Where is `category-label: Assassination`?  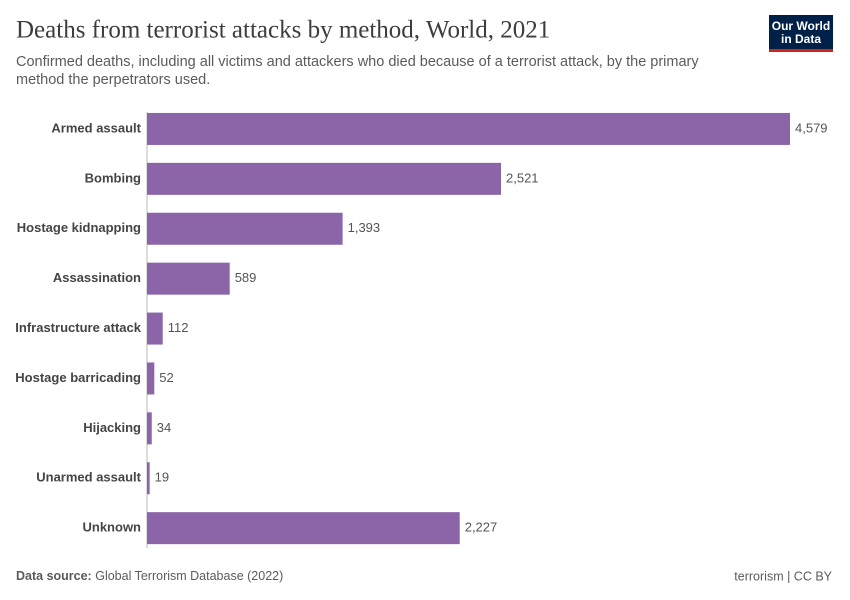 category-label: Assassination is located at coordinates (97, 277).